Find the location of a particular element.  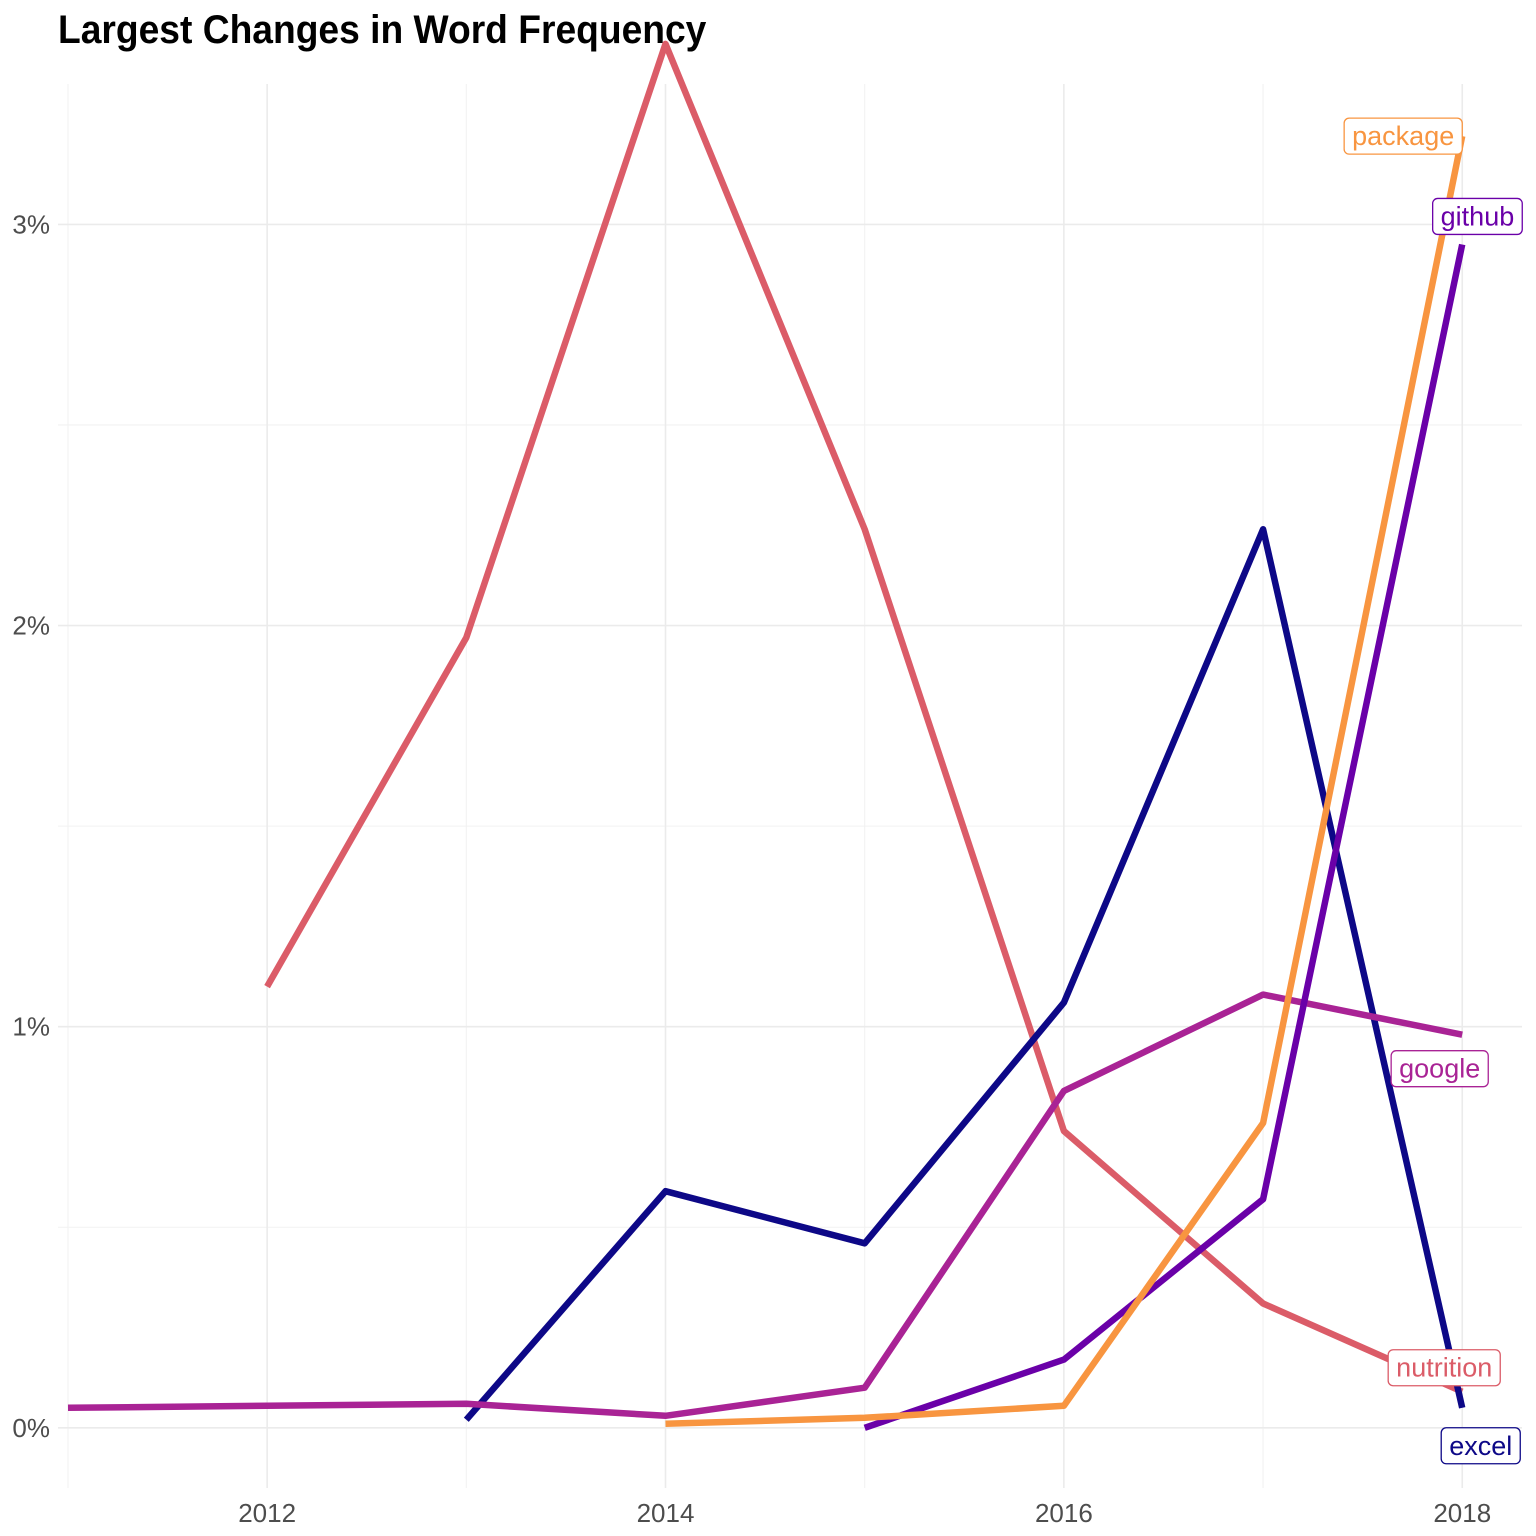

x-tick-label: 2014 is located at coordinates (666, 1513).